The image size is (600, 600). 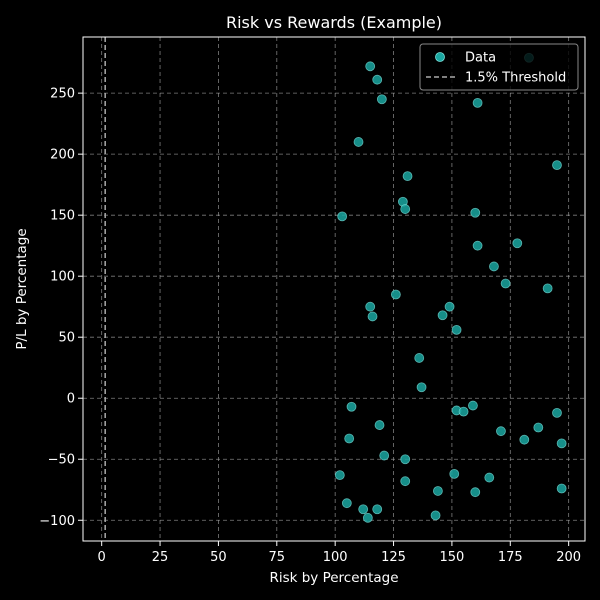 What do you see at coordinates (160, 557) in the screenshot?
I see `x-tick-label: 25` at bounding box center [160, 557].